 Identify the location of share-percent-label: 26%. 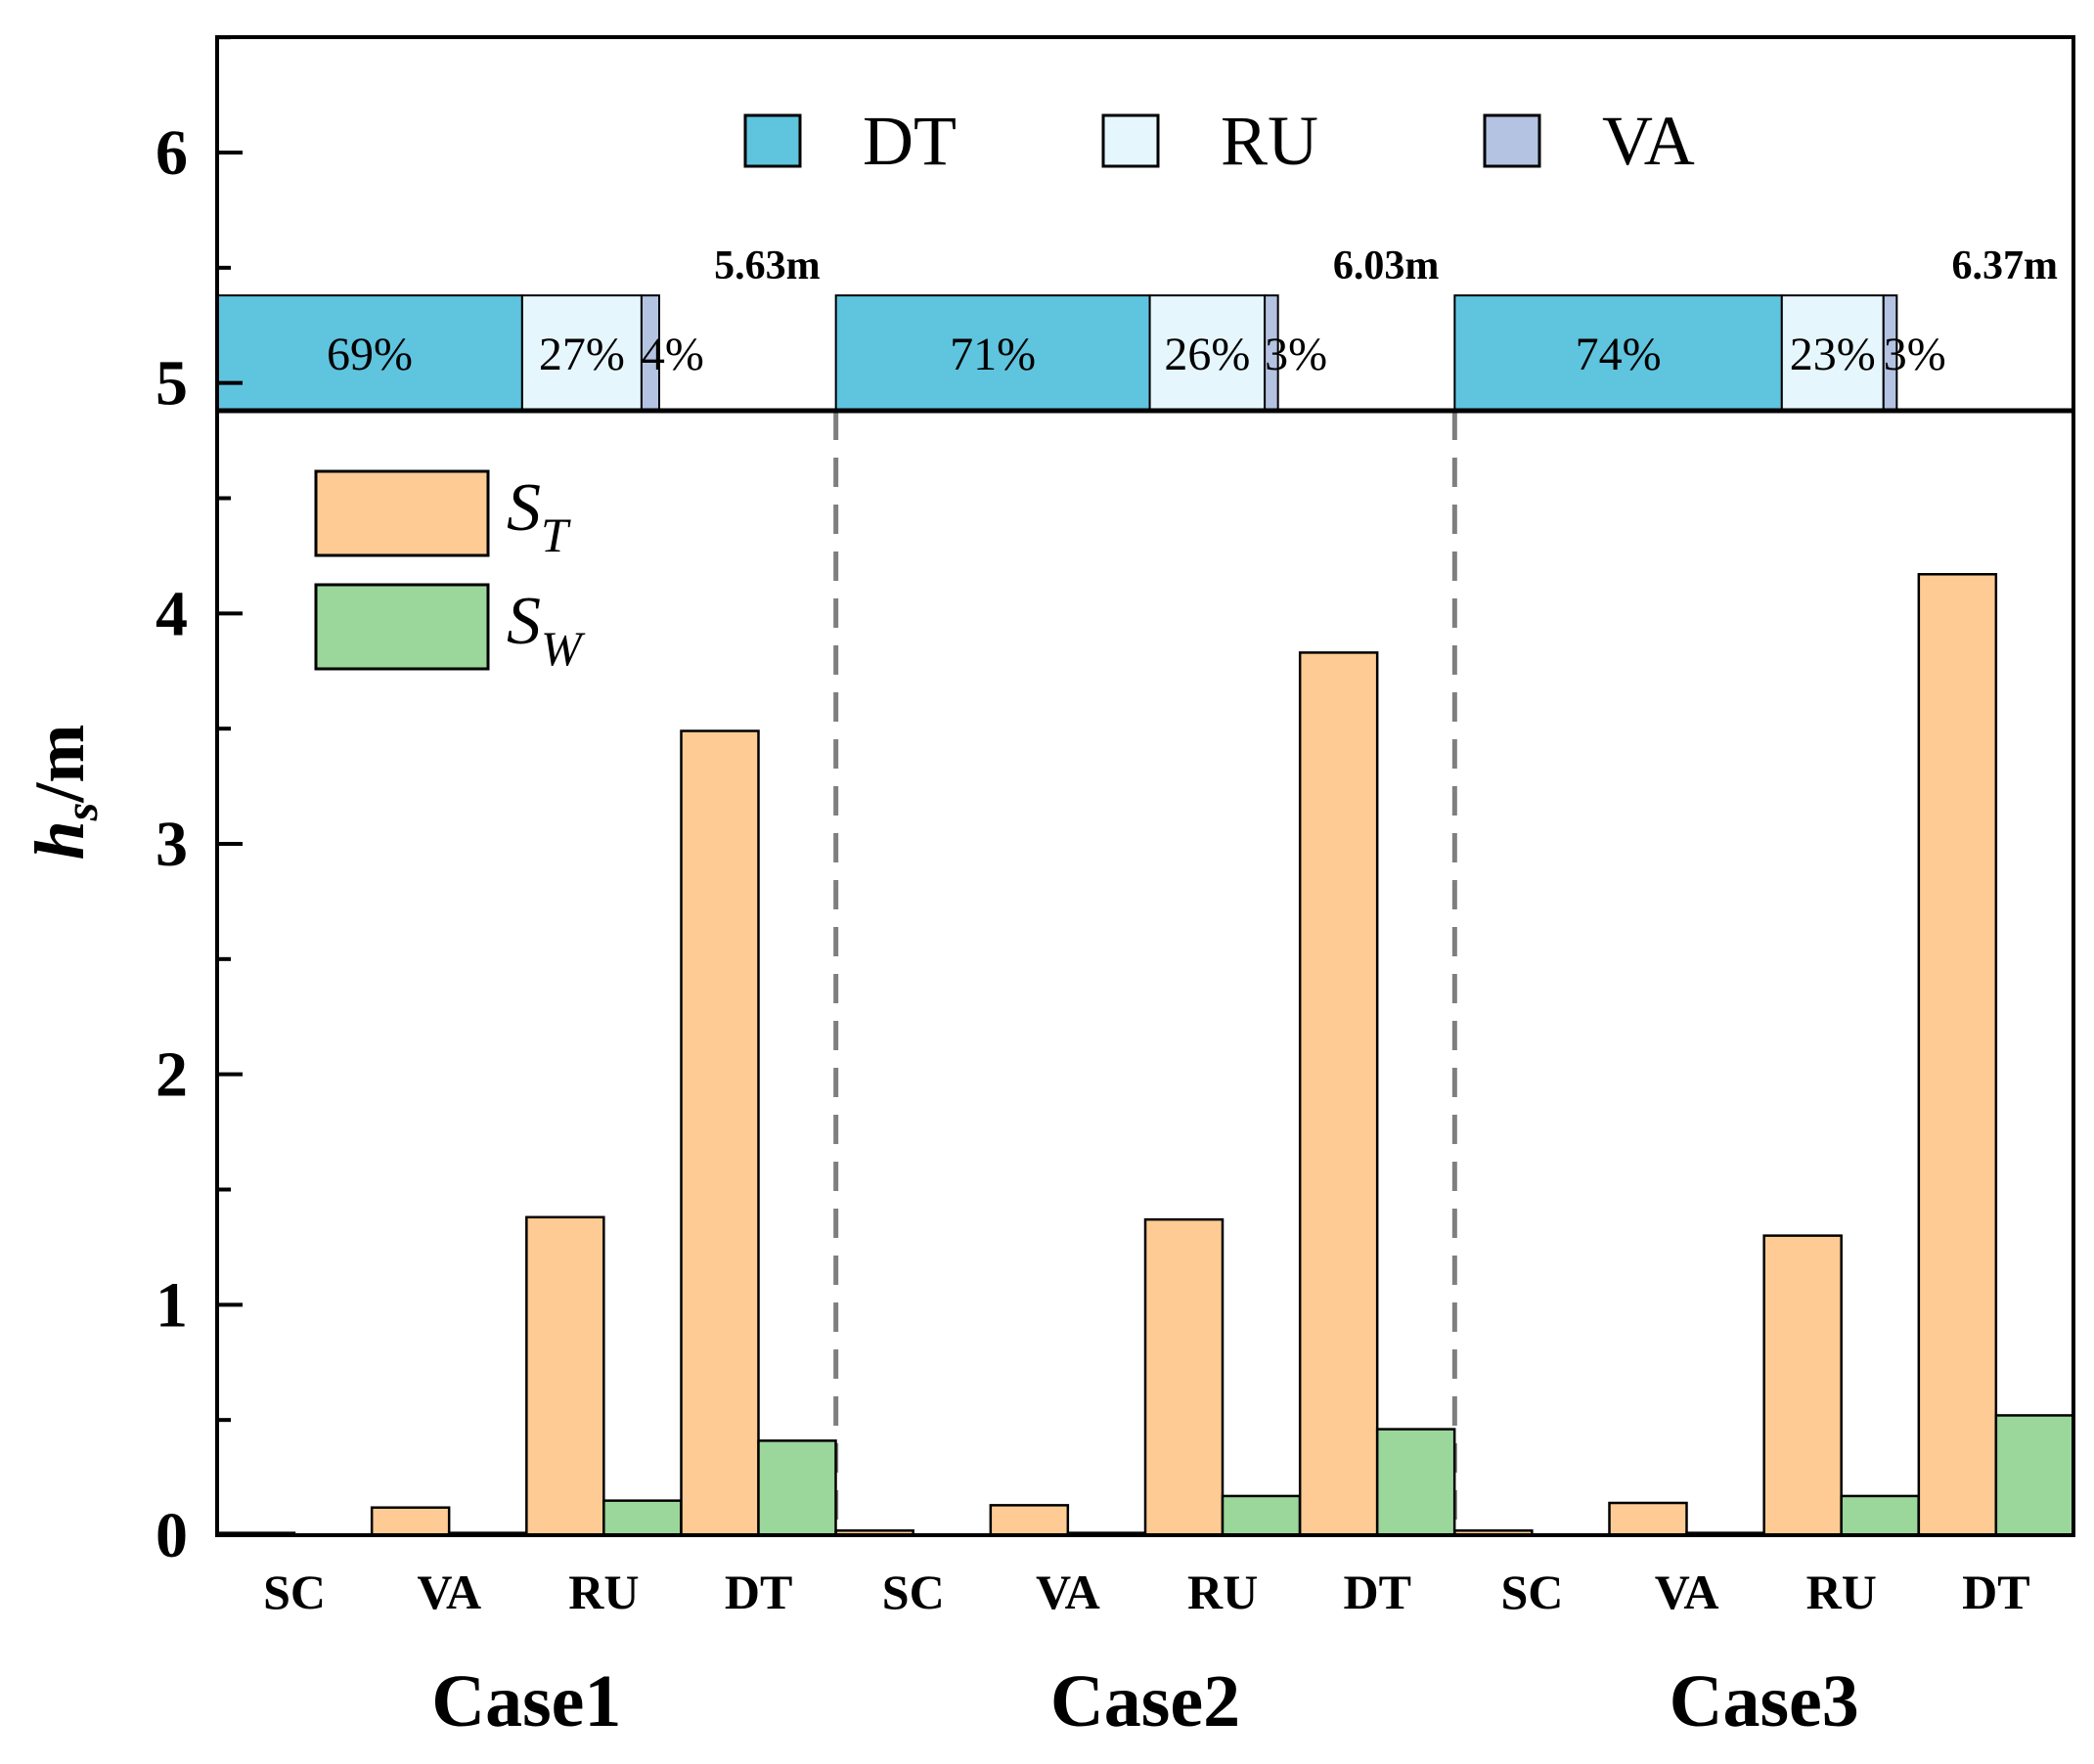
(1207, 354).